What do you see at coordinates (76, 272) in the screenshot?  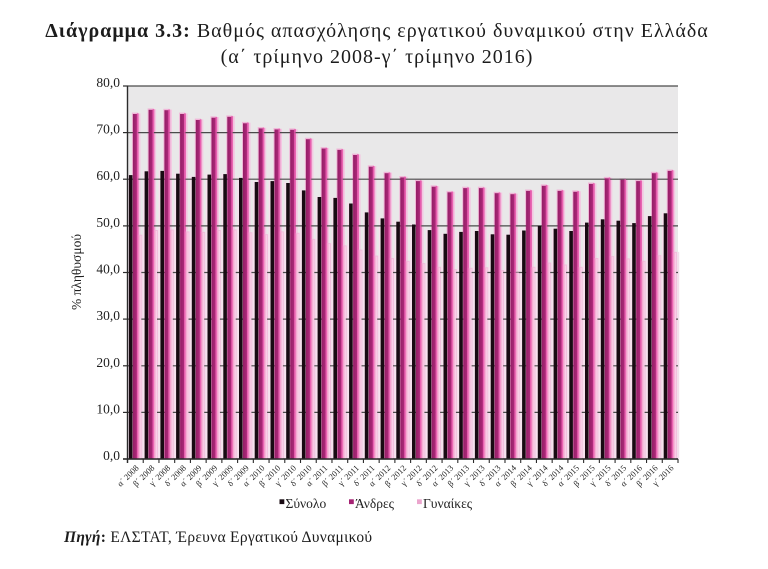 I see `svg-text: % πληθυσμού` at bounding box center [76, 272].